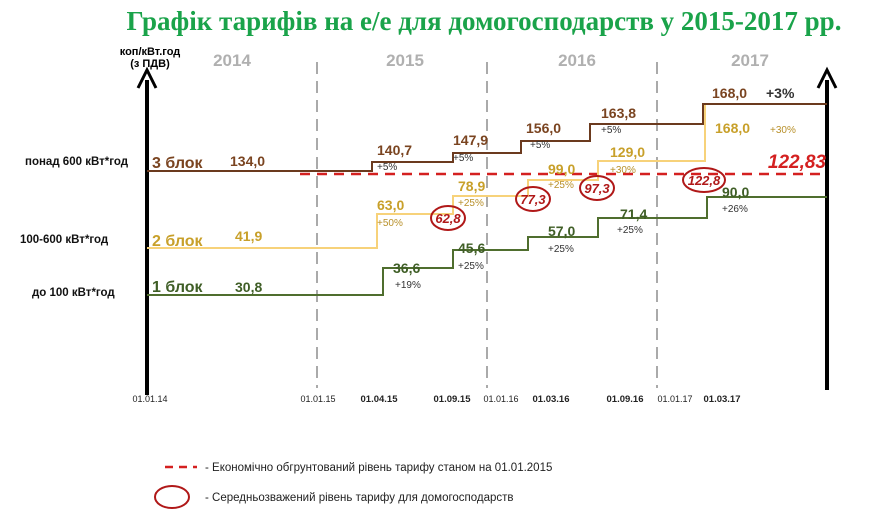 This screenshot has width=889, height=525. Describe the element at coordinates (178, 163) in the screenshot. I see `block-label: 3 блок` at that location.